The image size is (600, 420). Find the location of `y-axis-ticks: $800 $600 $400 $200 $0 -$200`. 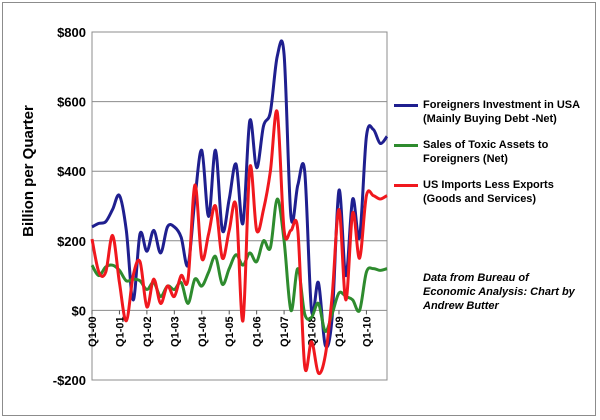

y-axis-ticks: $800 $600 $400 $200 $0 -$200 is located at coordinates (69, 206).